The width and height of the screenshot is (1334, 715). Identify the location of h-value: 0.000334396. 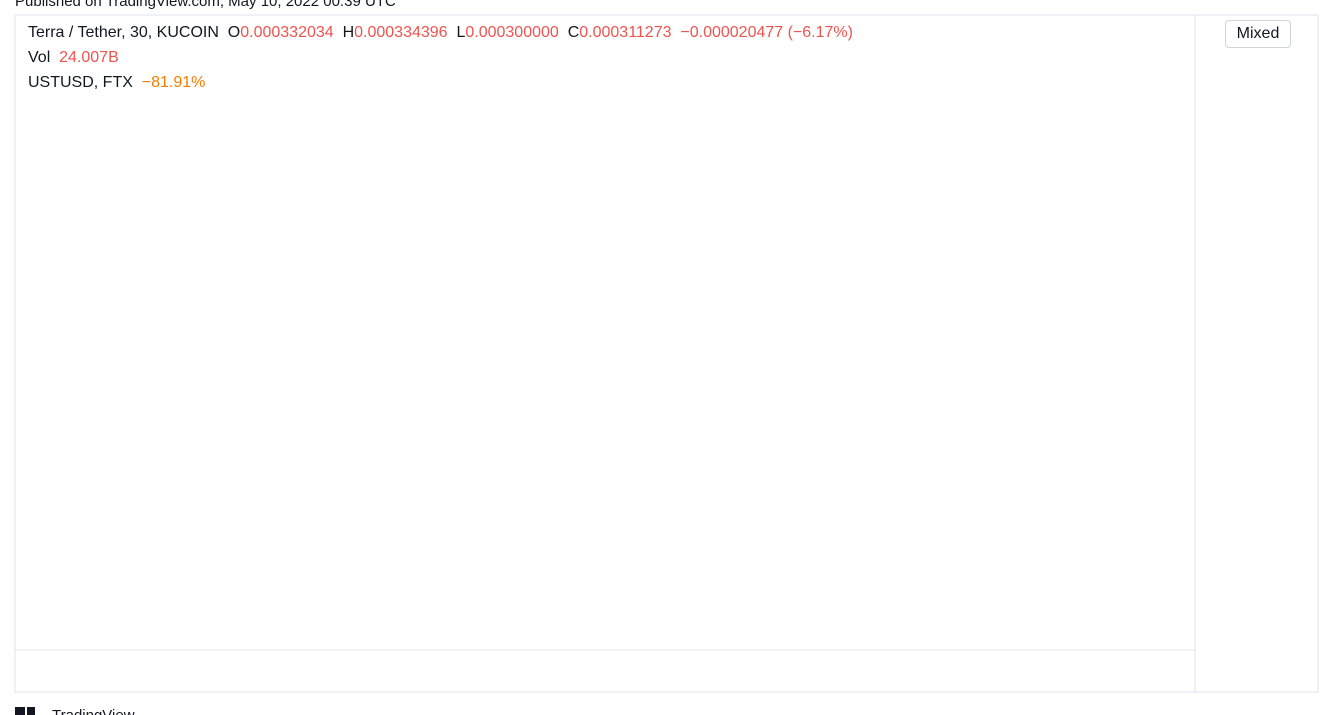
(401, 32).